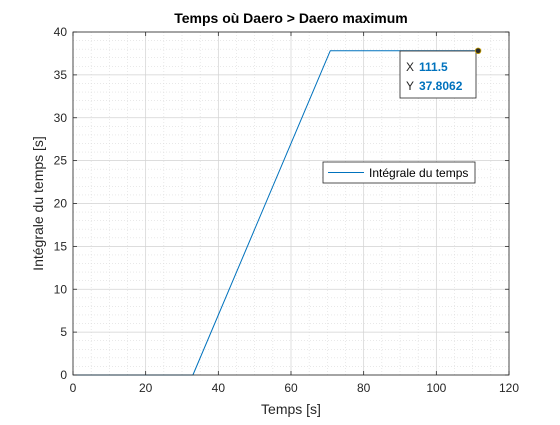  Describe the element at coordinates (61, 161) in the screenshot. I see `y-tick-label: 25` at that location.